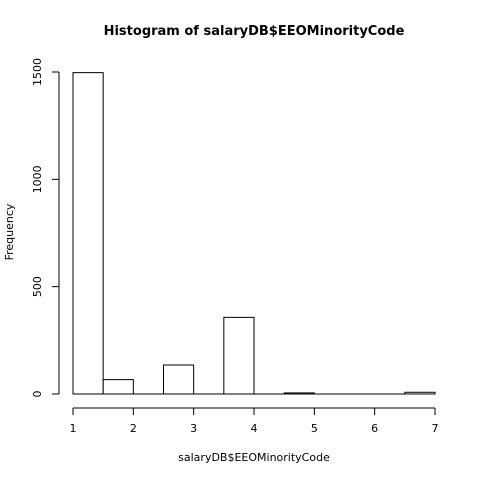 Image resolution: width=480 pixels, height=484 pixels. I want to click on x-axis: 1 2 3 4 5 6 7, so click(254, 421).